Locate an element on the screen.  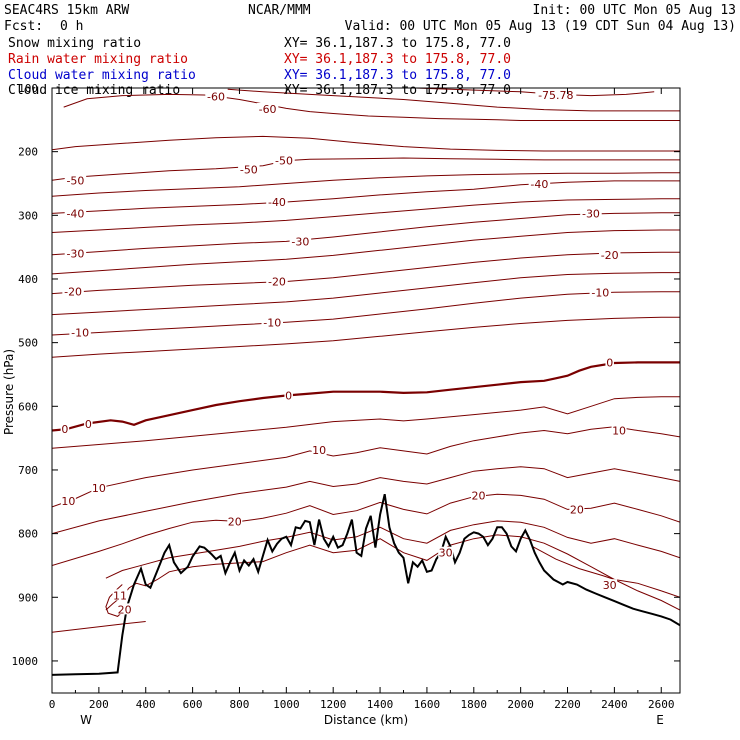
x-tick-label: 1400 is located at coordinates (380, 704).